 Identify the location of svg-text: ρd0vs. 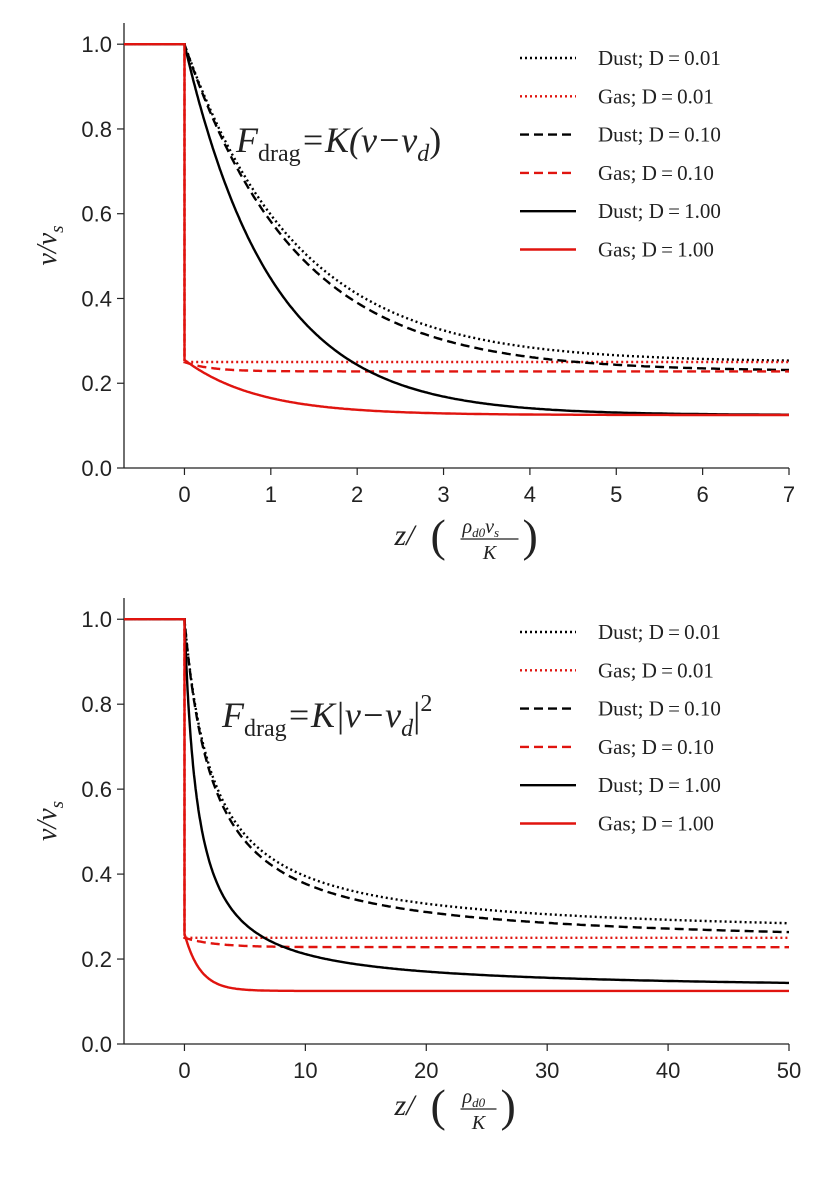
(481, 528).